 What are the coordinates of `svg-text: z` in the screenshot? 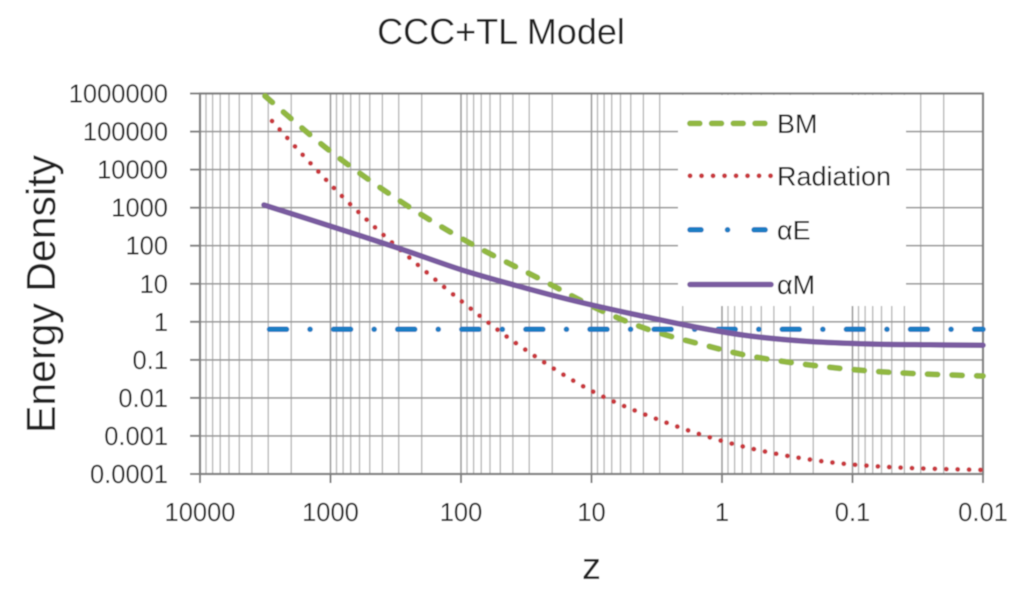 It's located at (591, 567).